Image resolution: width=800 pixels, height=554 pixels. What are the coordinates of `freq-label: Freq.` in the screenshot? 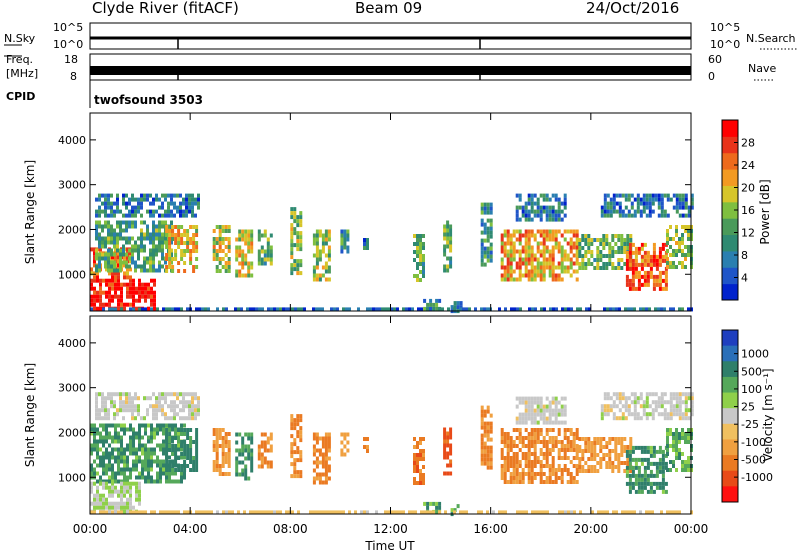 It's located at (19, 59).